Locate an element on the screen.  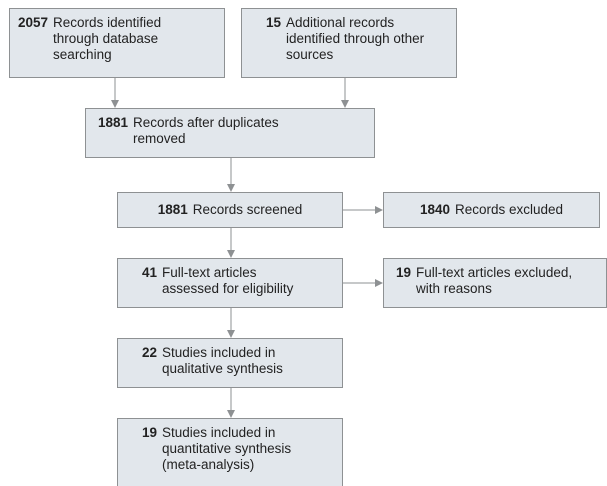
label: Records after duplicates removed is located at coordinates (206, 130).